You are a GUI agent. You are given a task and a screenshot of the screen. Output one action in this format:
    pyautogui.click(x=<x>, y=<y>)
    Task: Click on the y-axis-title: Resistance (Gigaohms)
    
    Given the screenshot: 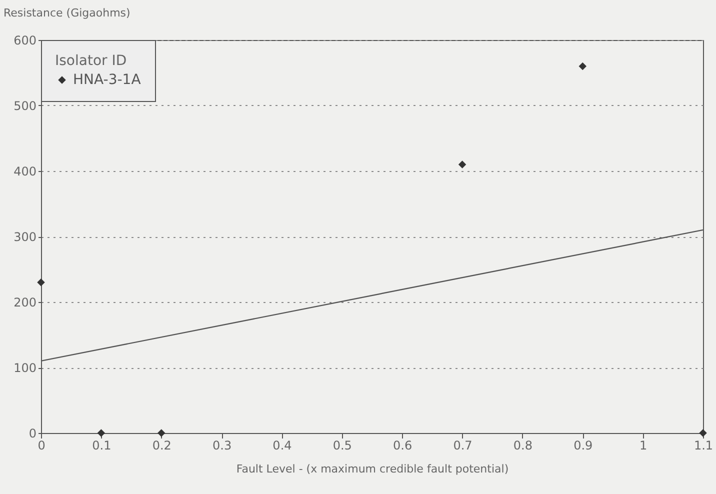 What is the action you would take?
    pyautogui.click(x=67, y=13)
    